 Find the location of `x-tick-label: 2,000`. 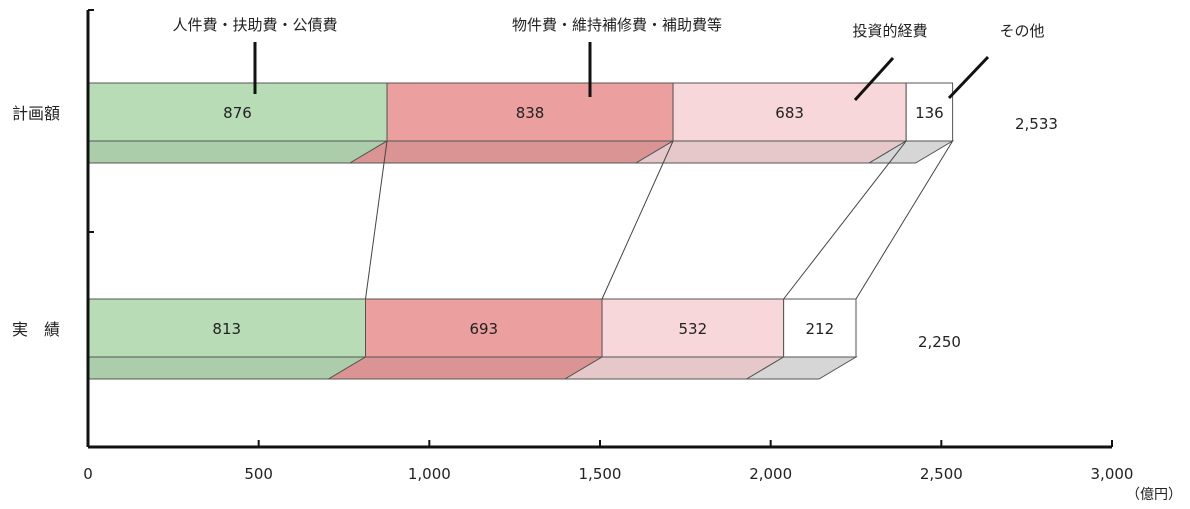

x-tick-label: 2,000 is located at coordinates (770, 474).